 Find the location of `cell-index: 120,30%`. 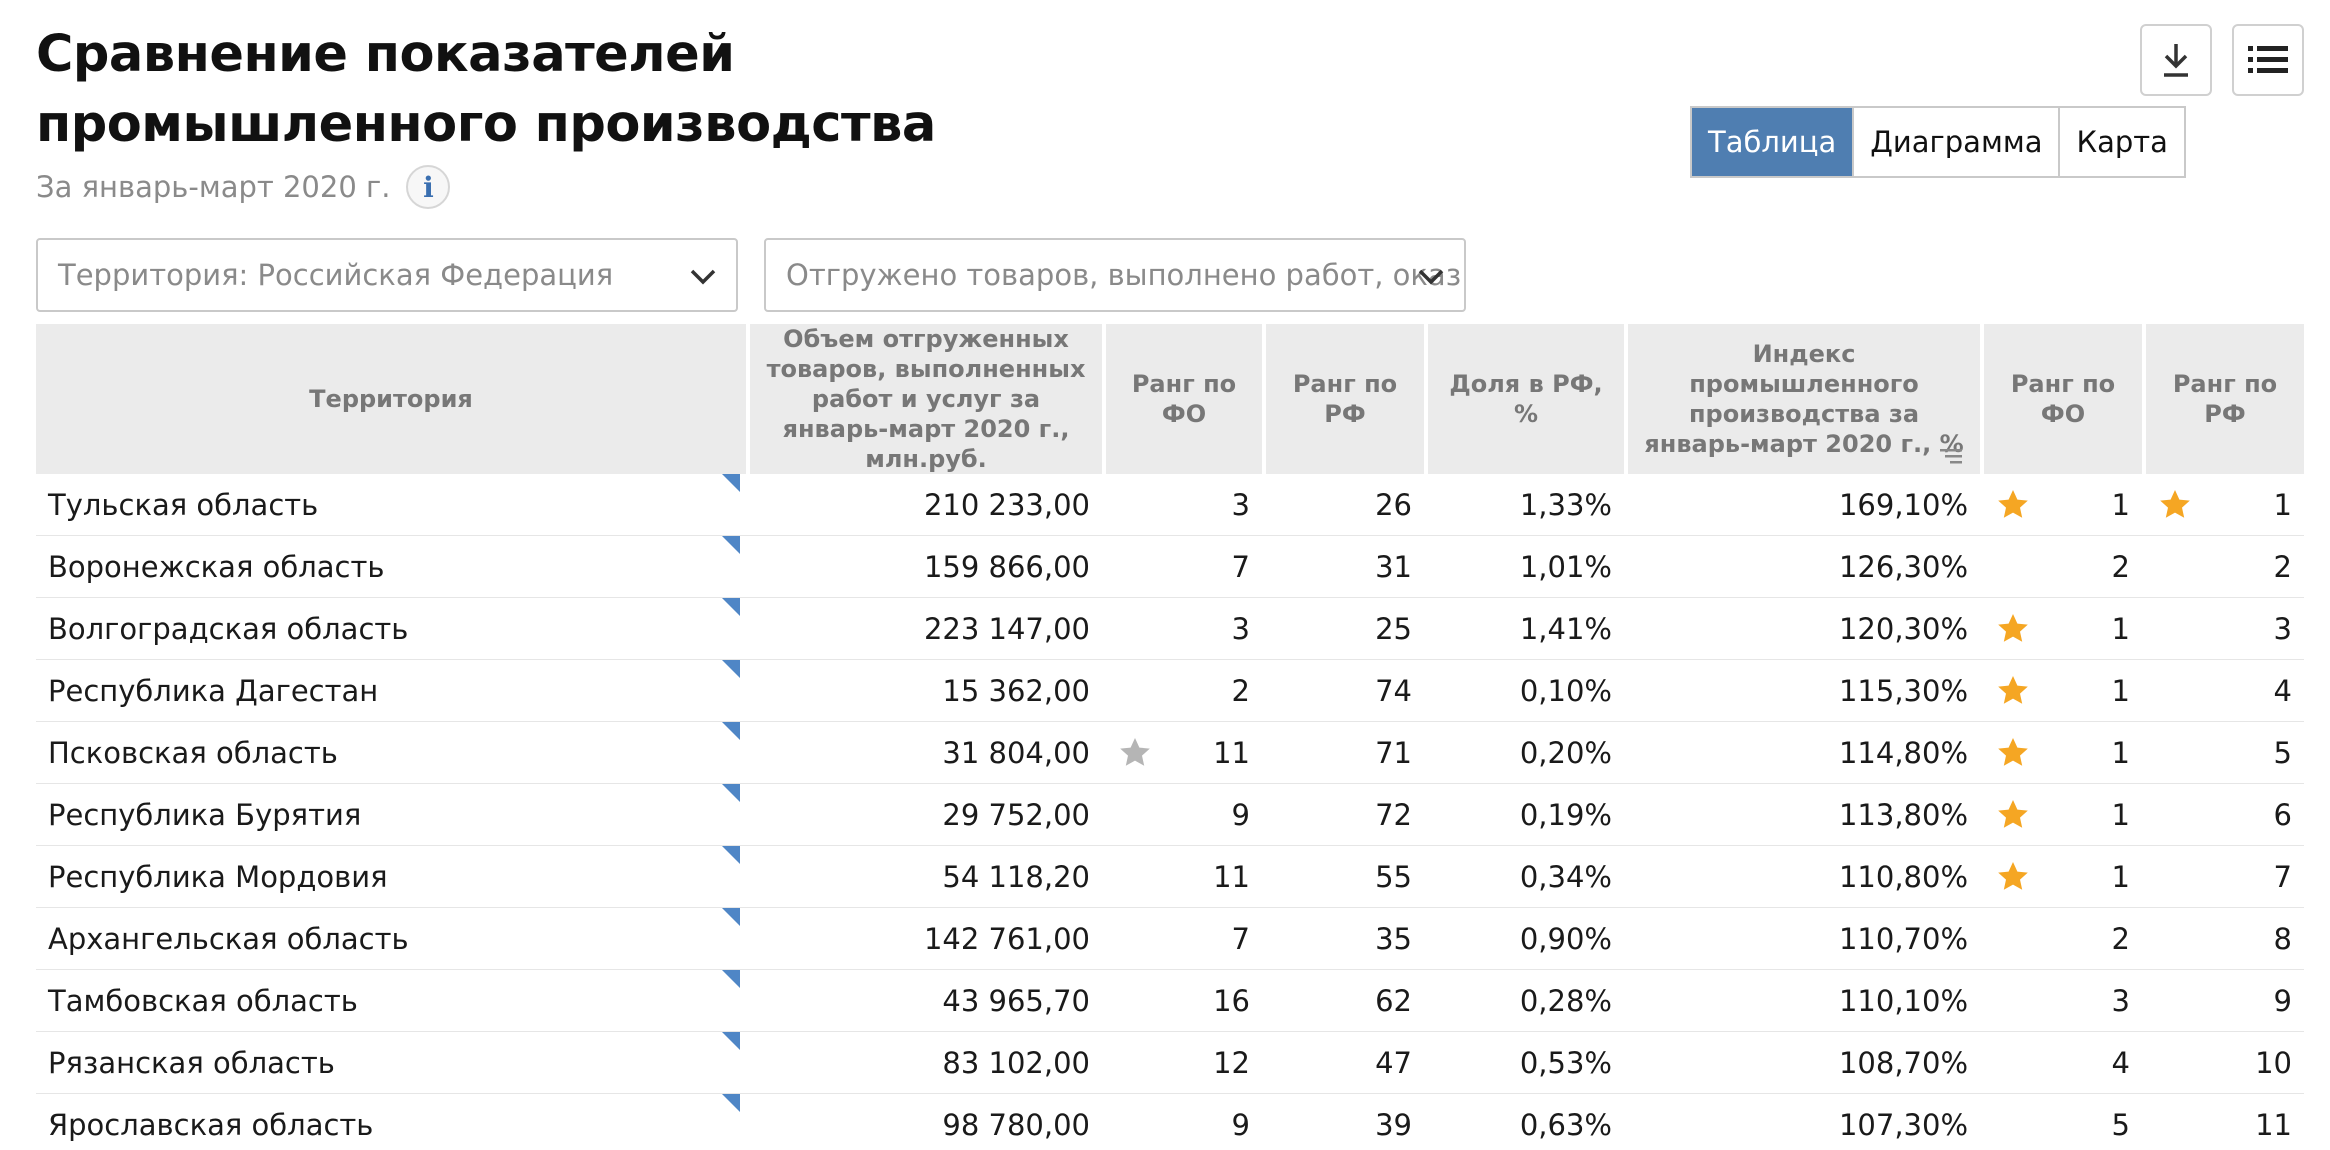

cell-index: 120,30% is located at coordinates (1802, 629).